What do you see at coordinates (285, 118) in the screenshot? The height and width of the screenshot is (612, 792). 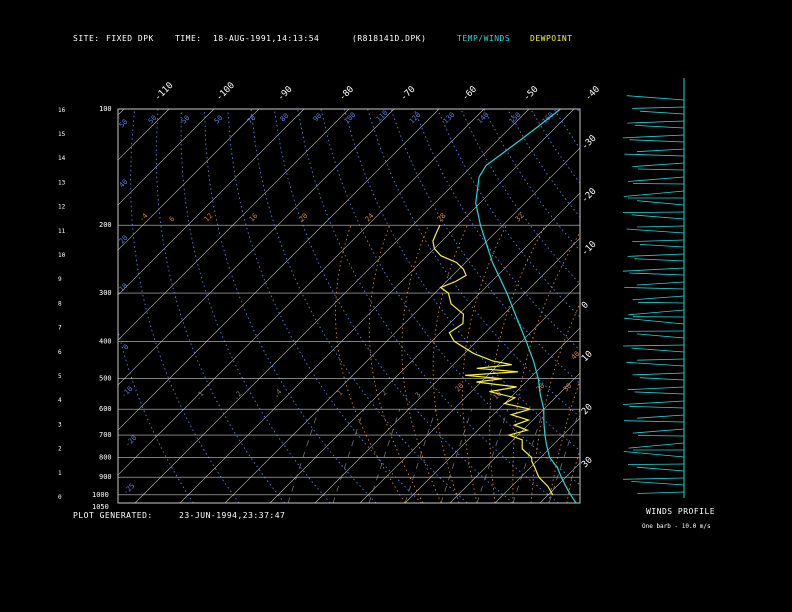 I see `dry-adiabat-label: 80` at bounding box center [285, 118].